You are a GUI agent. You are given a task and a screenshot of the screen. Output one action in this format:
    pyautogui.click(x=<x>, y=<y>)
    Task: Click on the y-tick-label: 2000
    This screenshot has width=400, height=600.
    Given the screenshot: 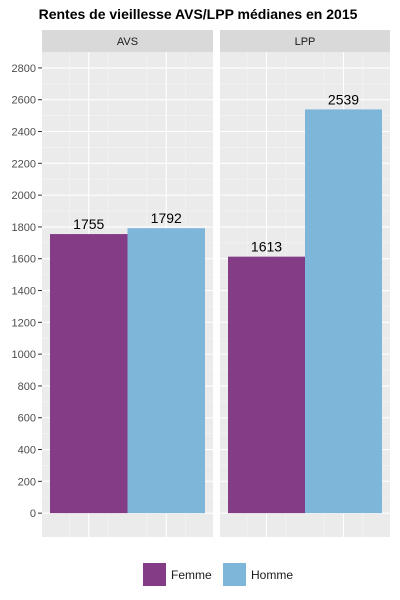 What is the action you would take?
    pyautogui.click(x=24, y=196)
    